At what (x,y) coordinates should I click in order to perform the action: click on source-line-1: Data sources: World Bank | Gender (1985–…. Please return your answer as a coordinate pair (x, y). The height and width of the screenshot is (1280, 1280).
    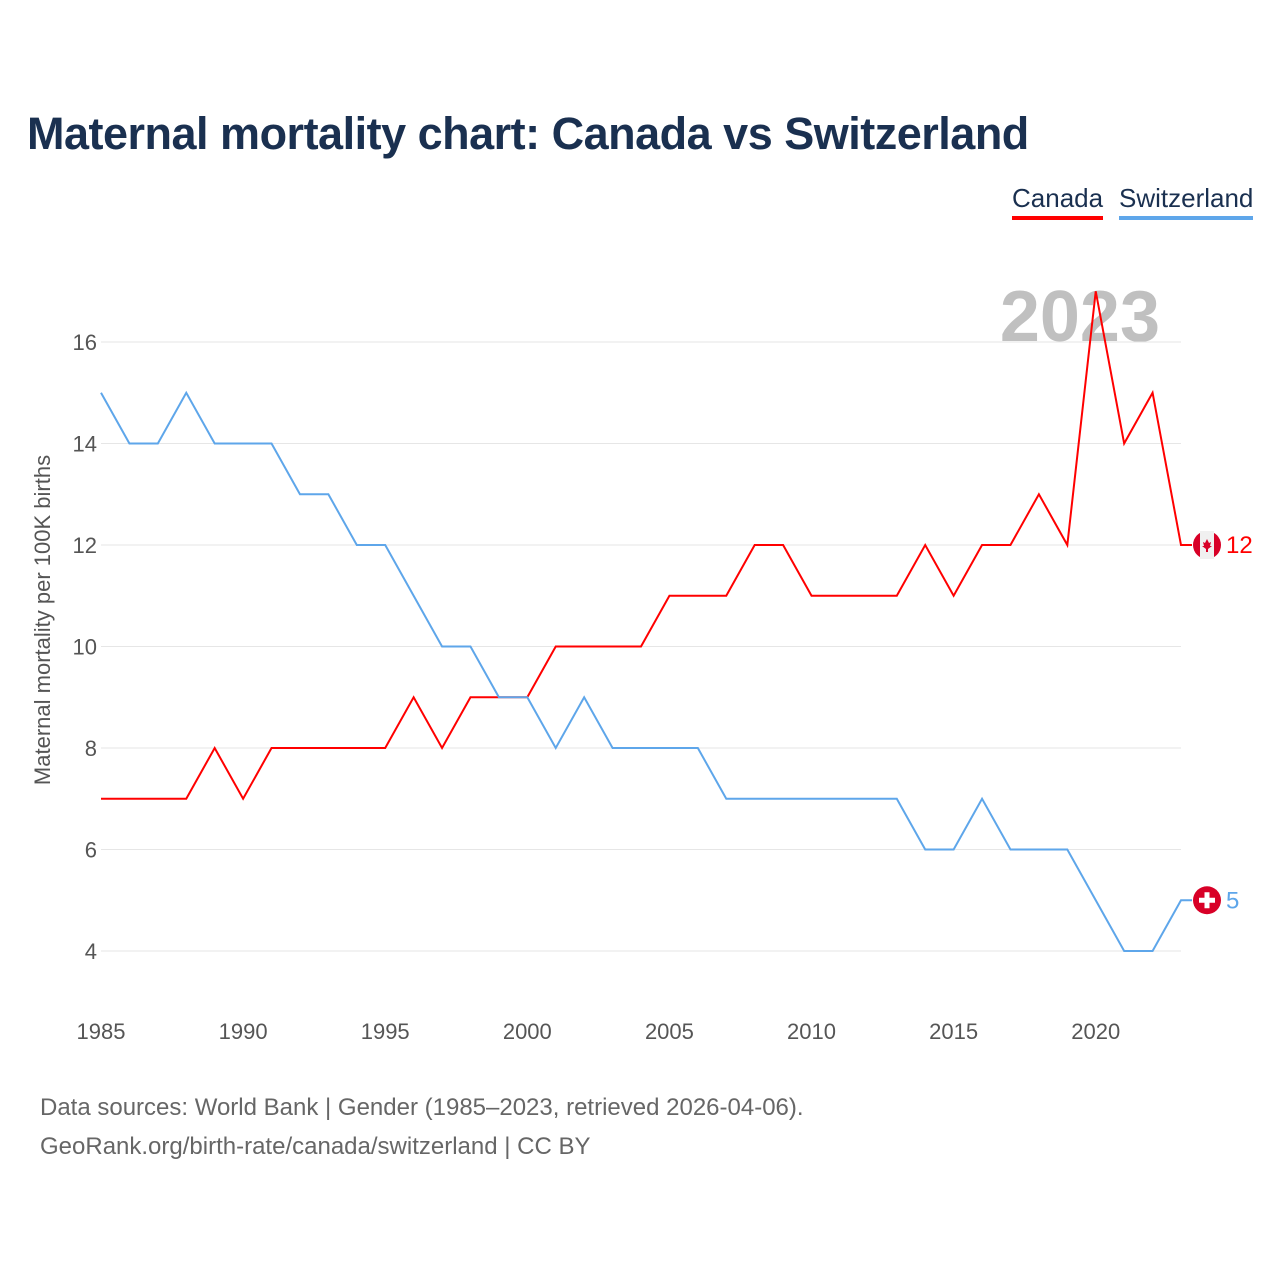
    Looking at the image, I should click on (422, 1107).